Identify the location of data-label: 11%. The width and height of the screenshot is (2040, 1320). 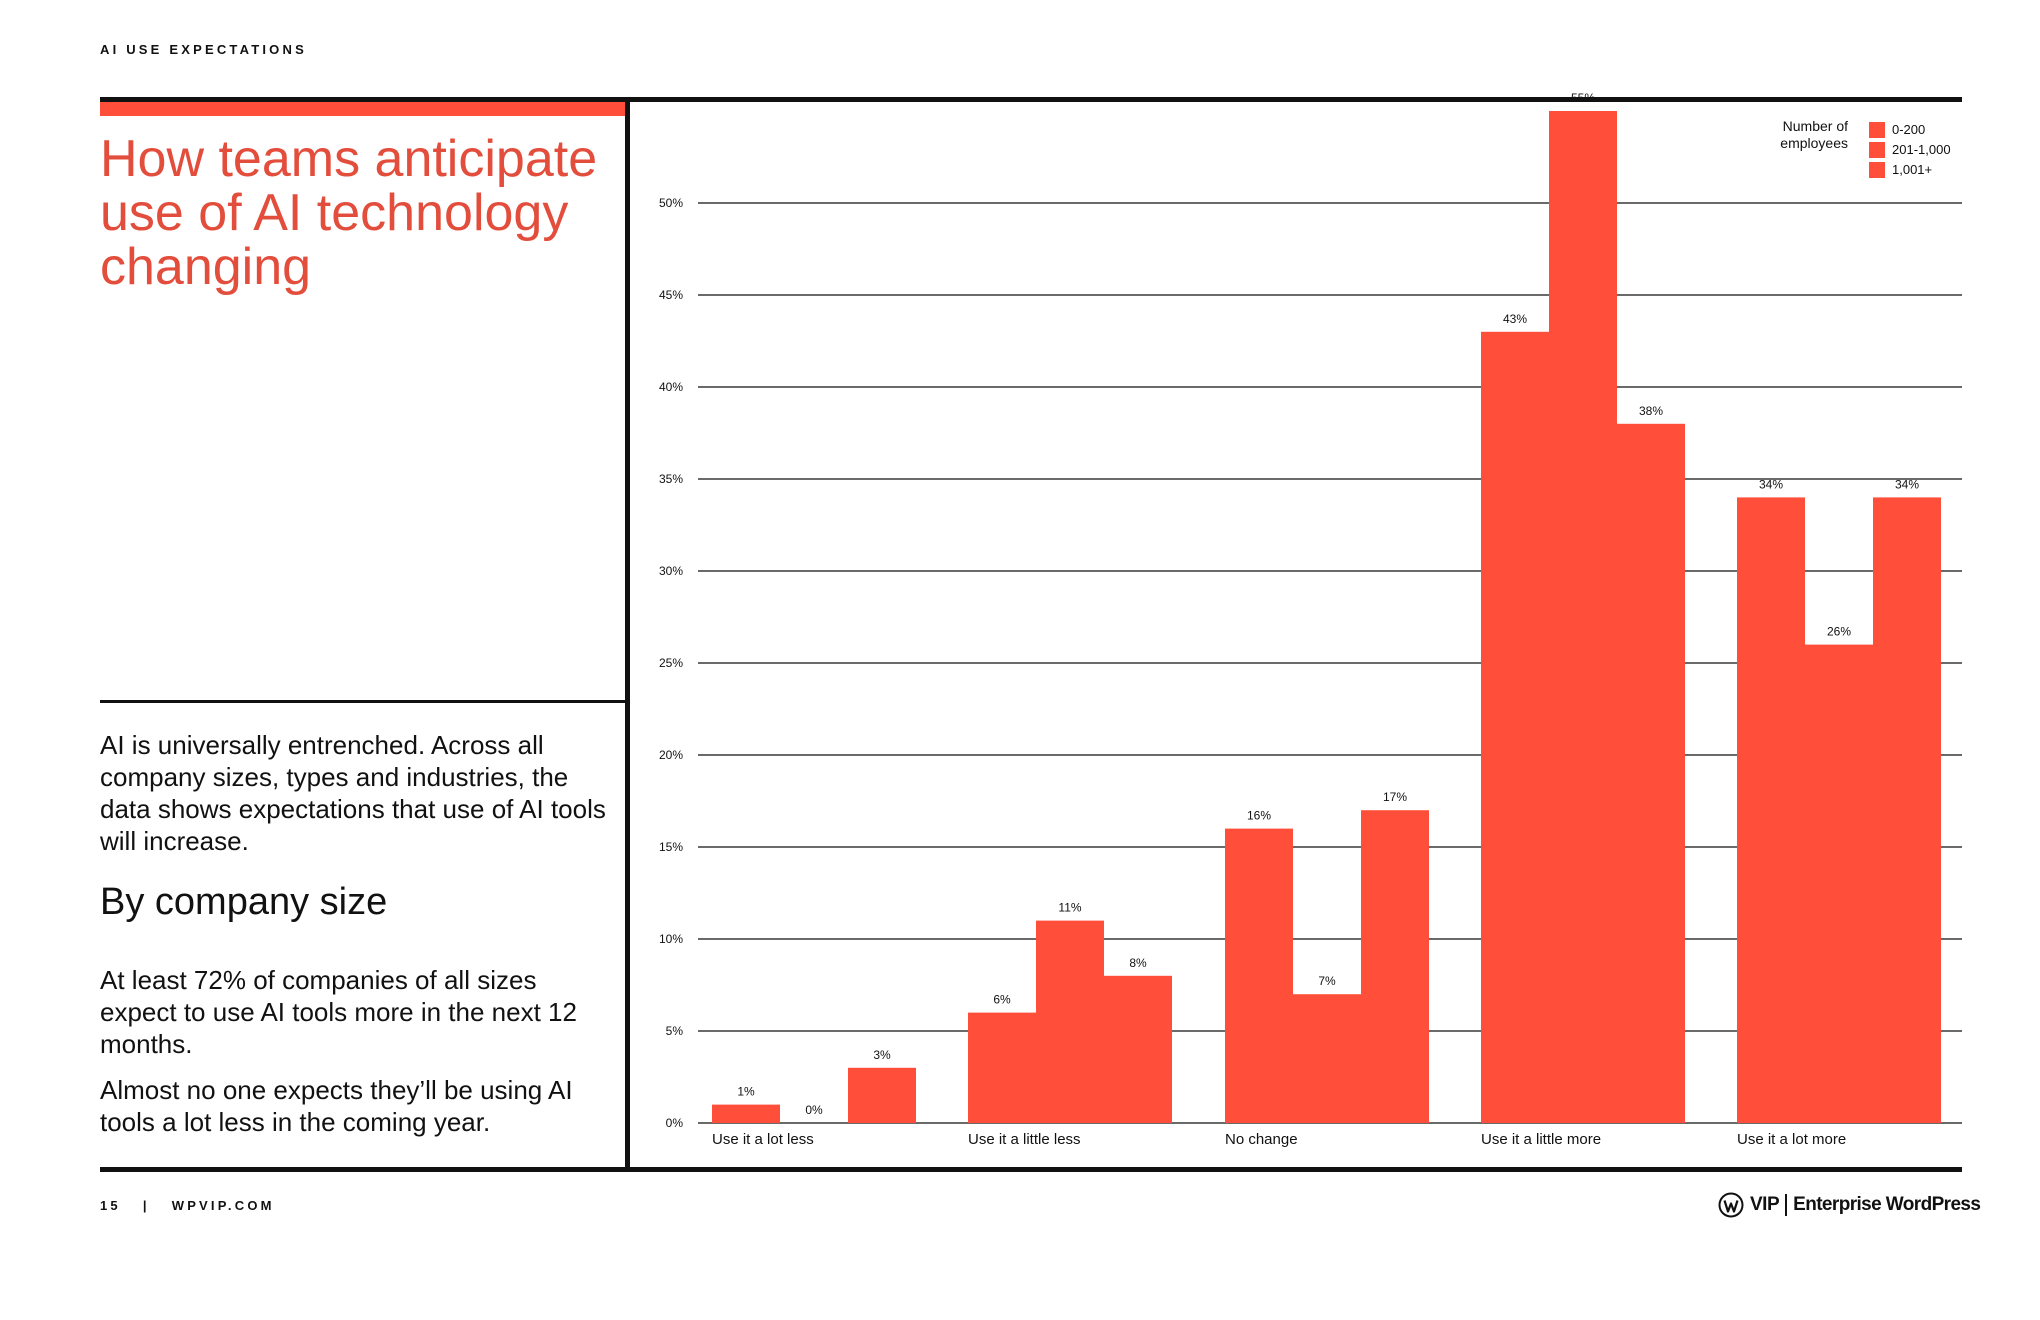
(1069, 908).